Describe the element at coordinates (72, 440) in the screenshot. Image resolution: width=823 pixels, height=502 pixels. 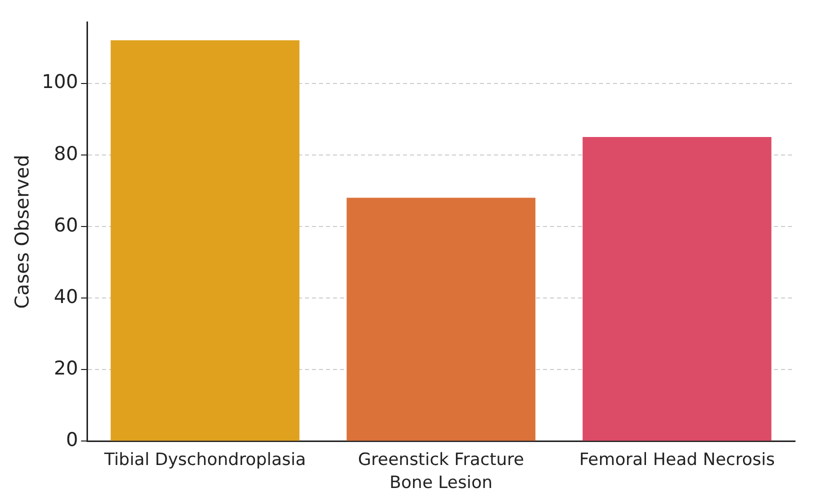
I see `y-tick-label: 0` at that location.